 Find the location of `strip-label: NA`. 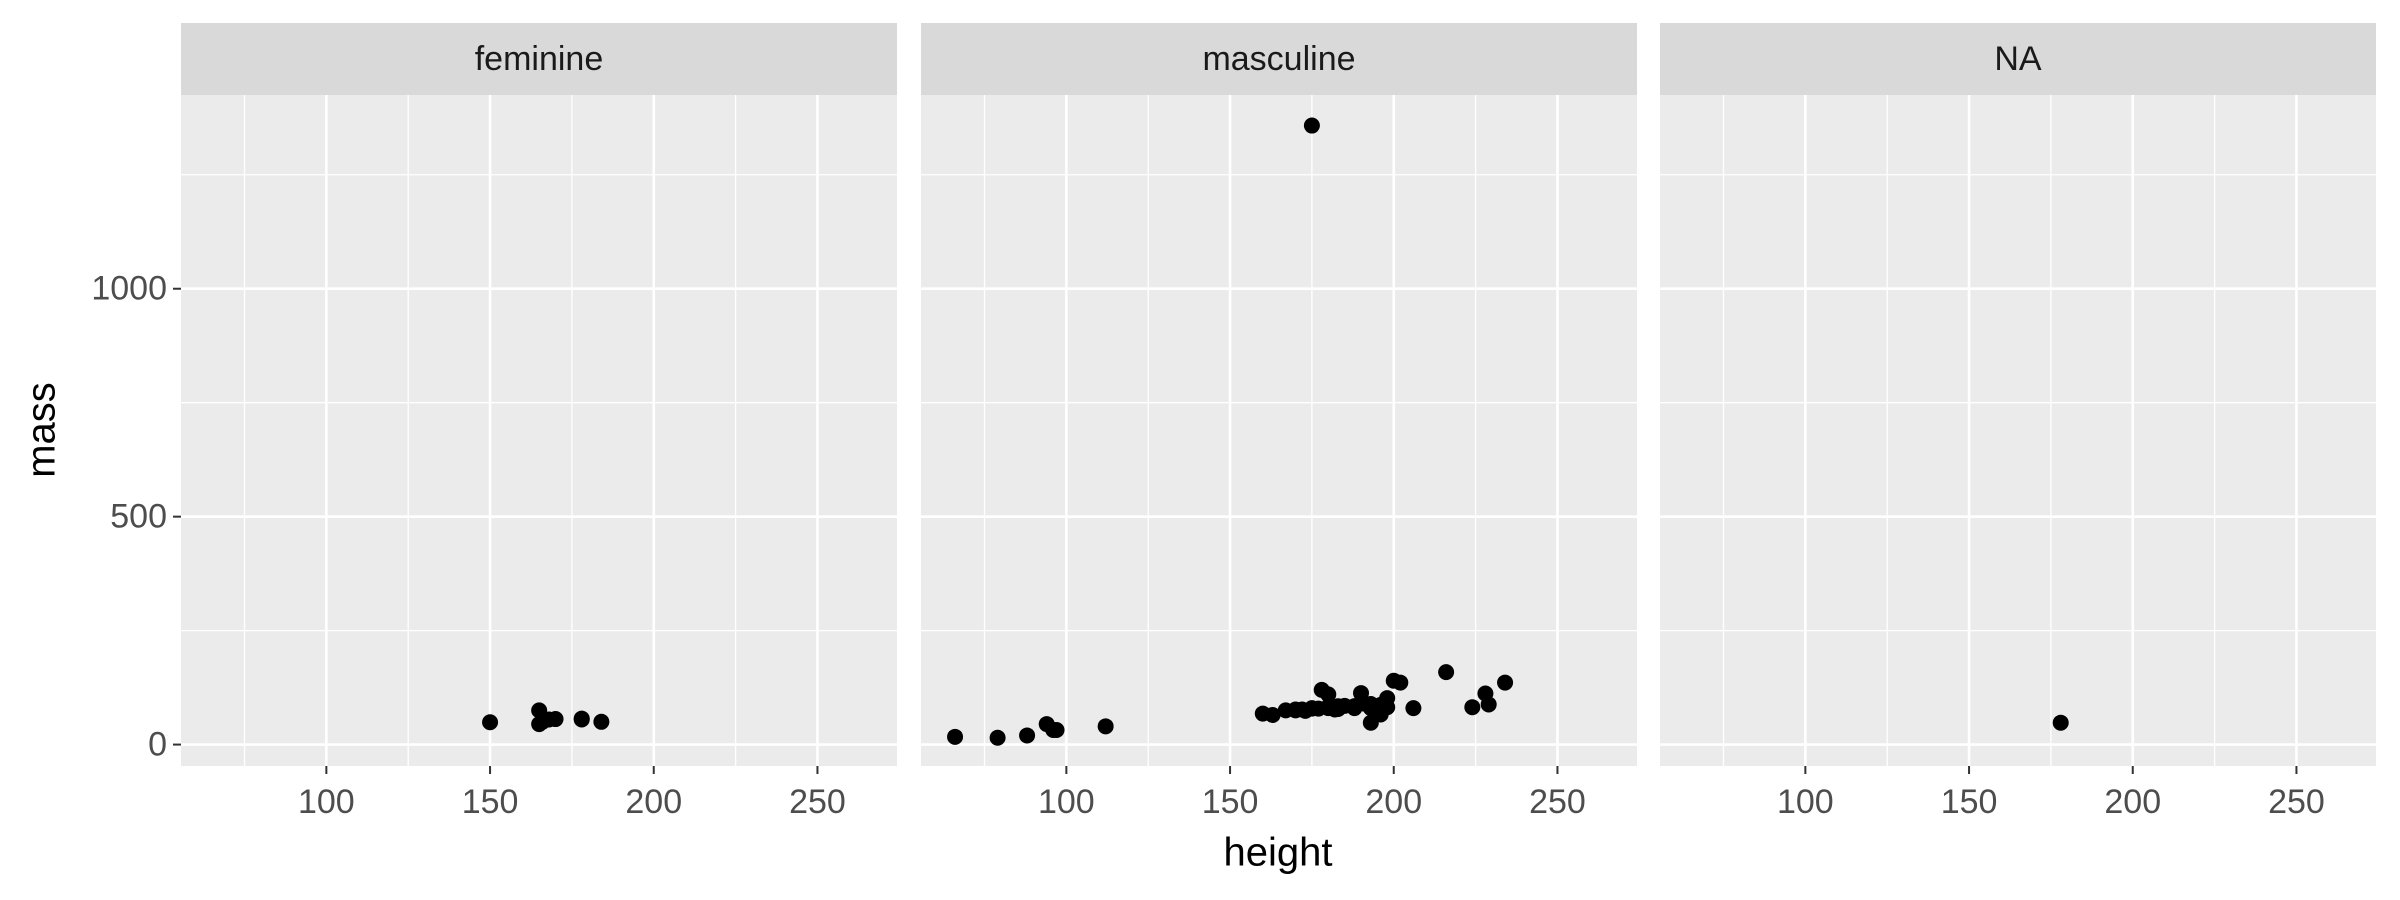

strip-label: NA is located at coordinates (2018, 59).